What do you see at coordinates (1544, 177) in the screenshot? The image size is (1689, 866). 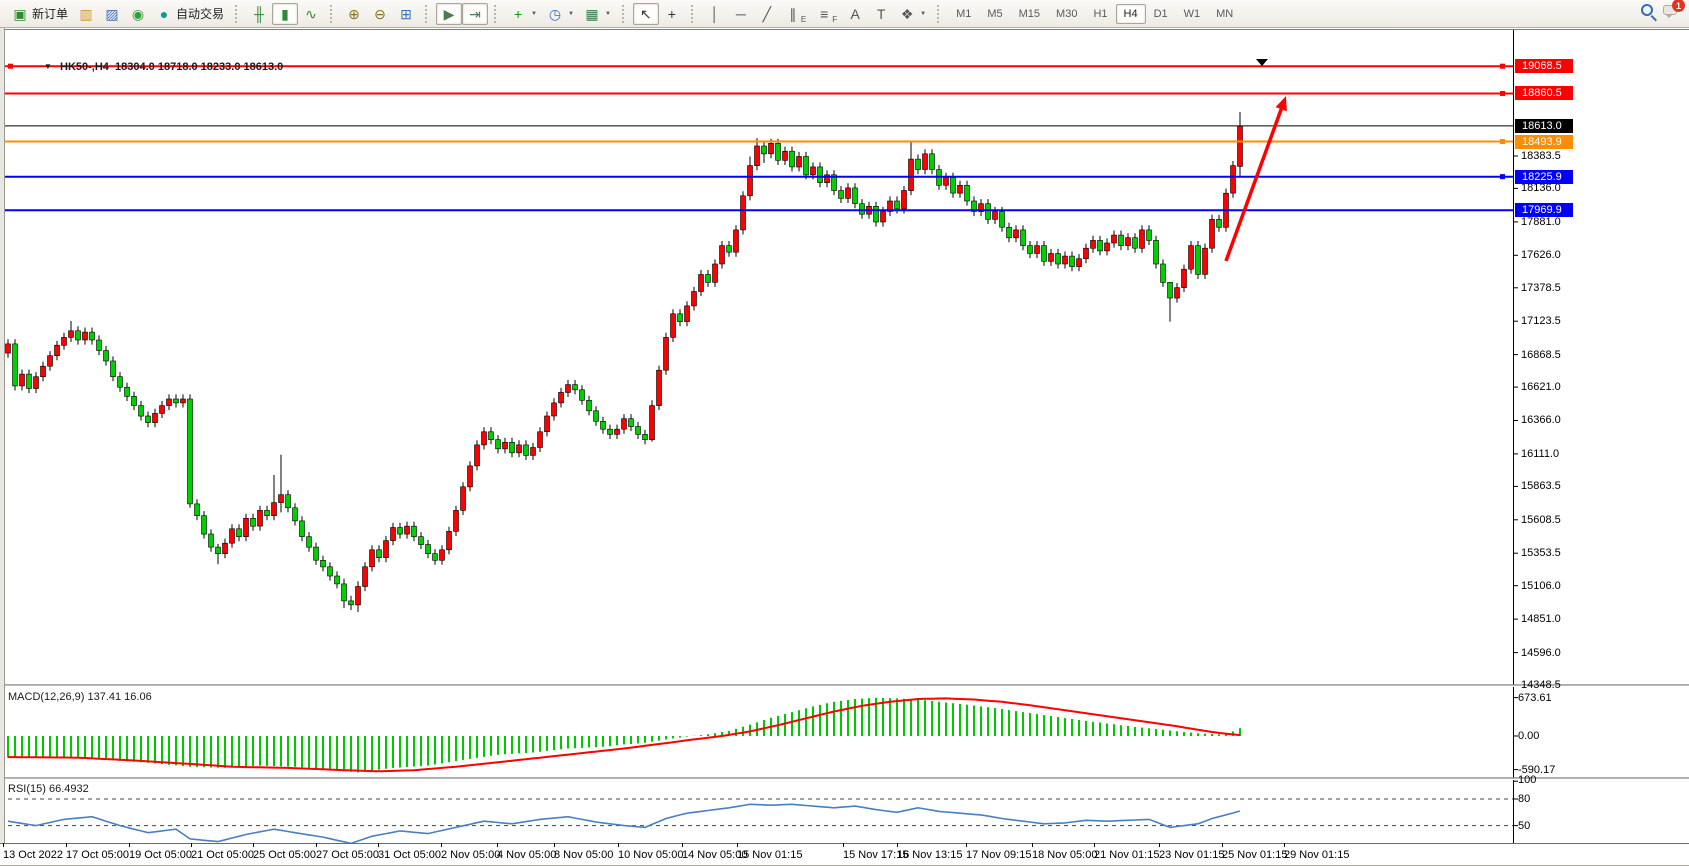 I see `price-level-badge: 18225.9` at bounding box center [1544, 177].